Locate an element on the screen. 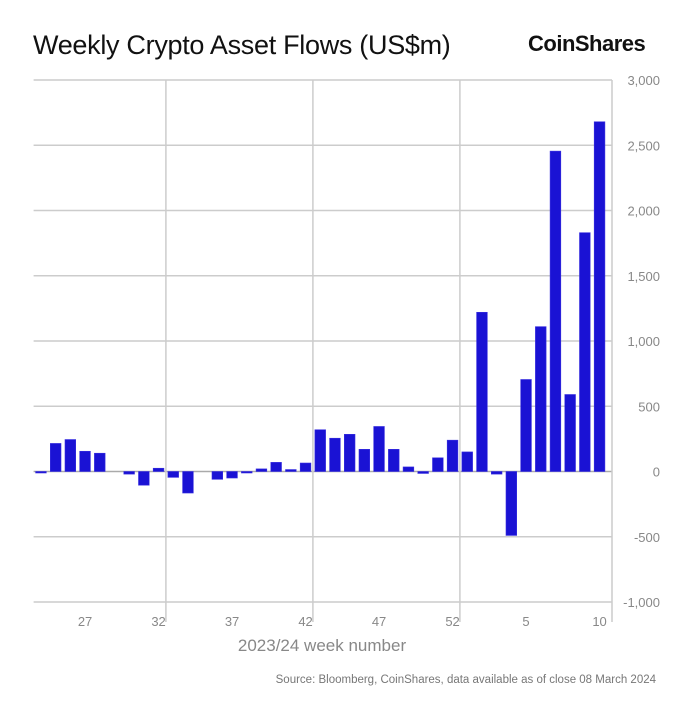  x-tick-label: 32 is located at coordinates (158, 621).